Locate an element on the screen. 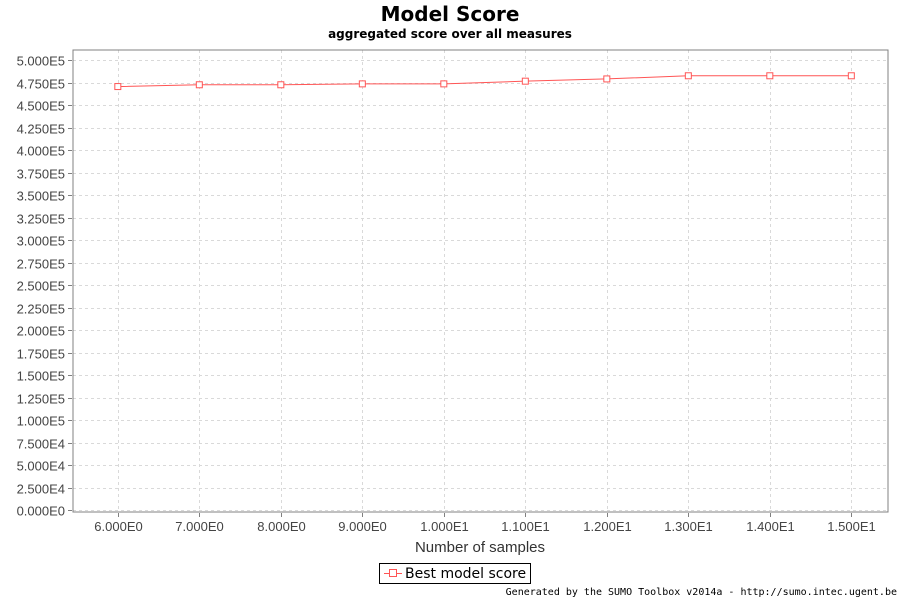  y-tick-label: 1.750E5 is located at coordinates (41, 354).